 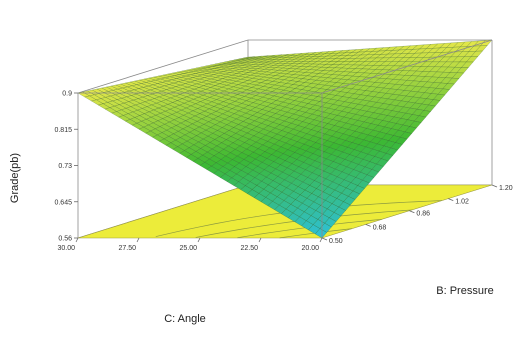 I want to click on y-tick-label: 0.50, so click(x=336, y=241).